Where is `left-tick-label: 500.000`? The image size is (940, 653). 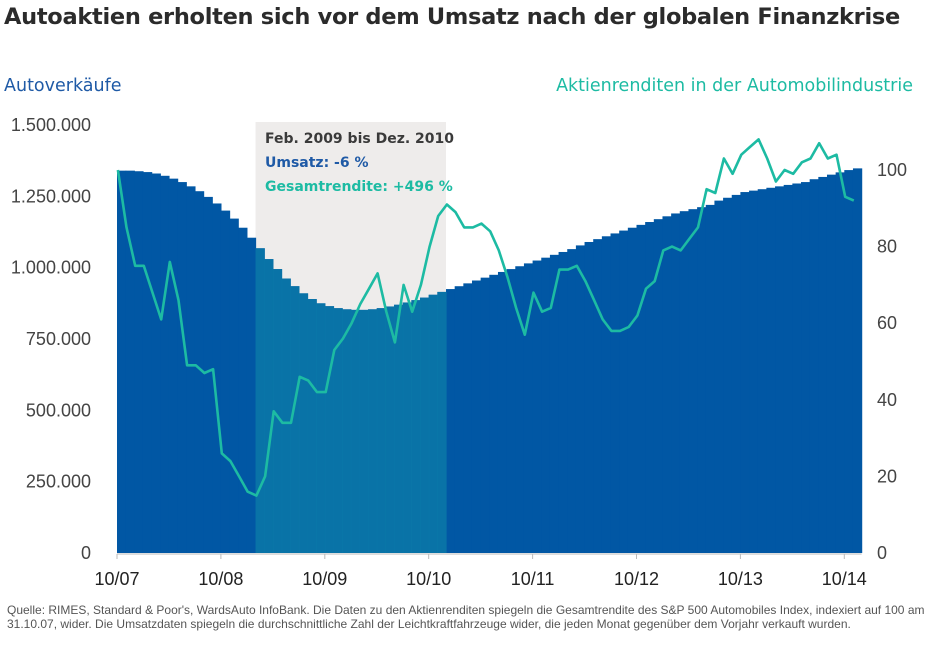
left-tick-label: 500.000 is located at coordinates (58, 410).